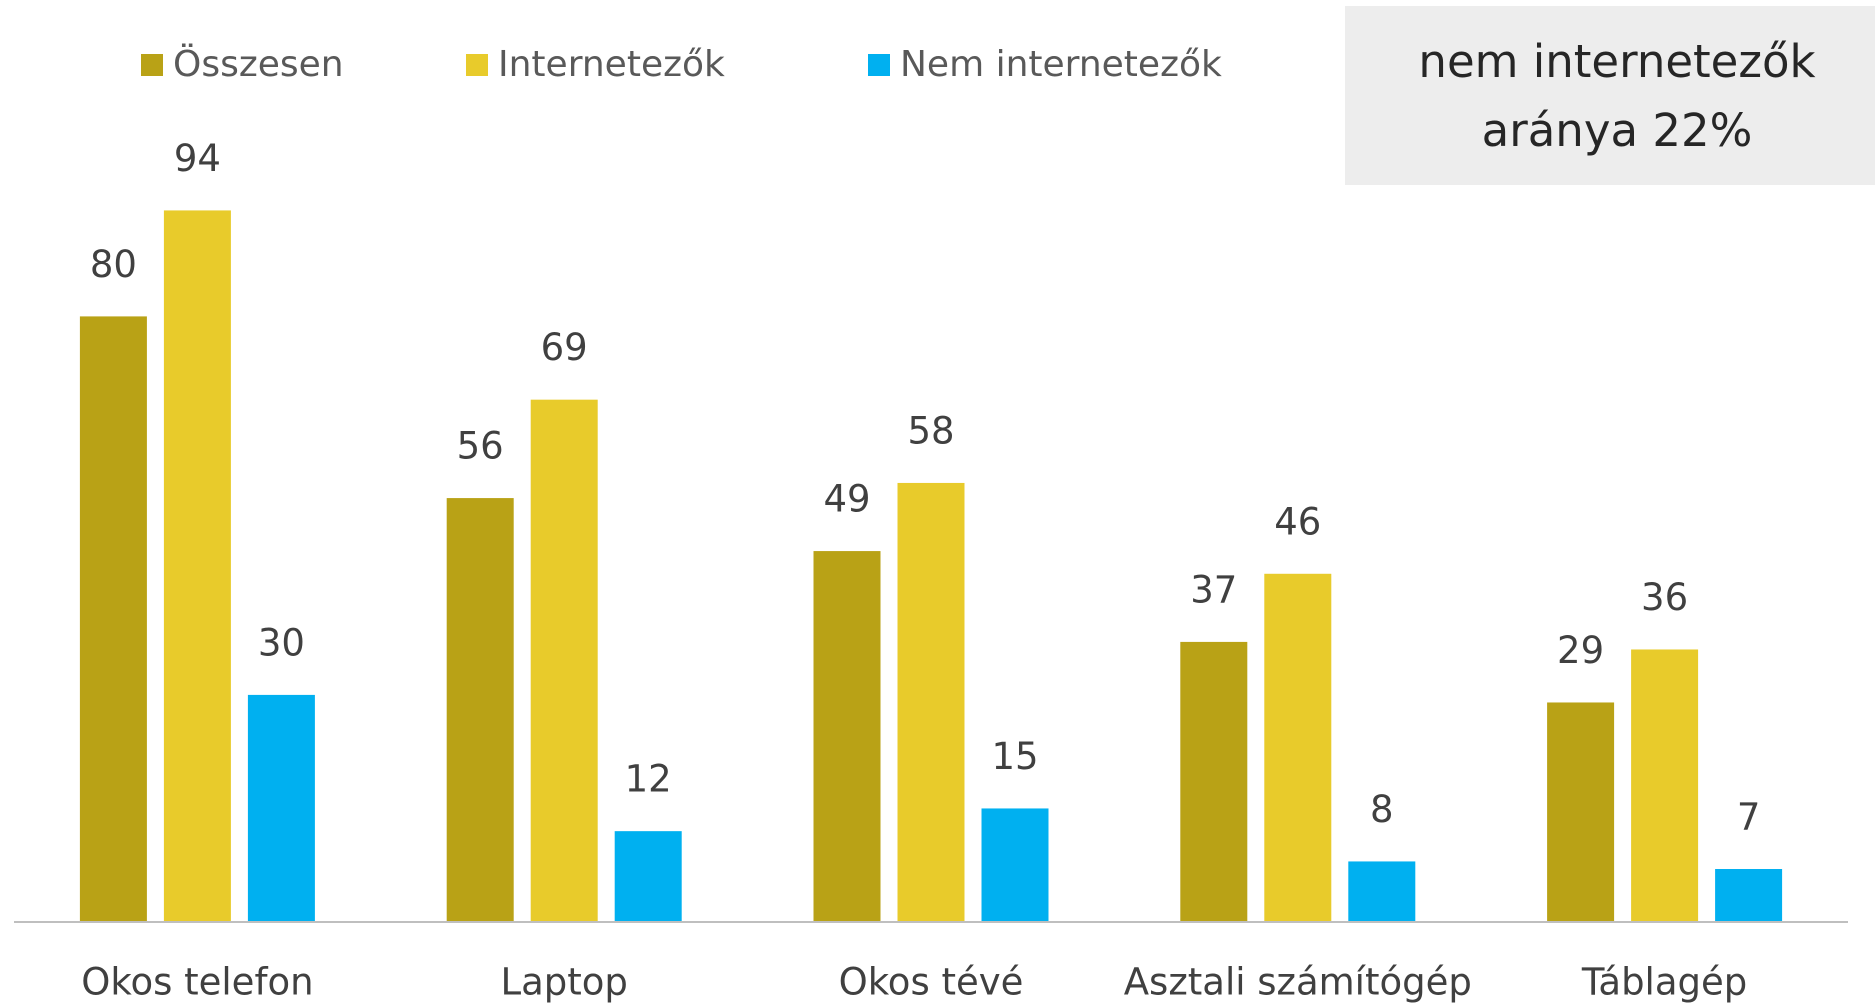  I want to click on data-label: 8, so click(1382, 809).